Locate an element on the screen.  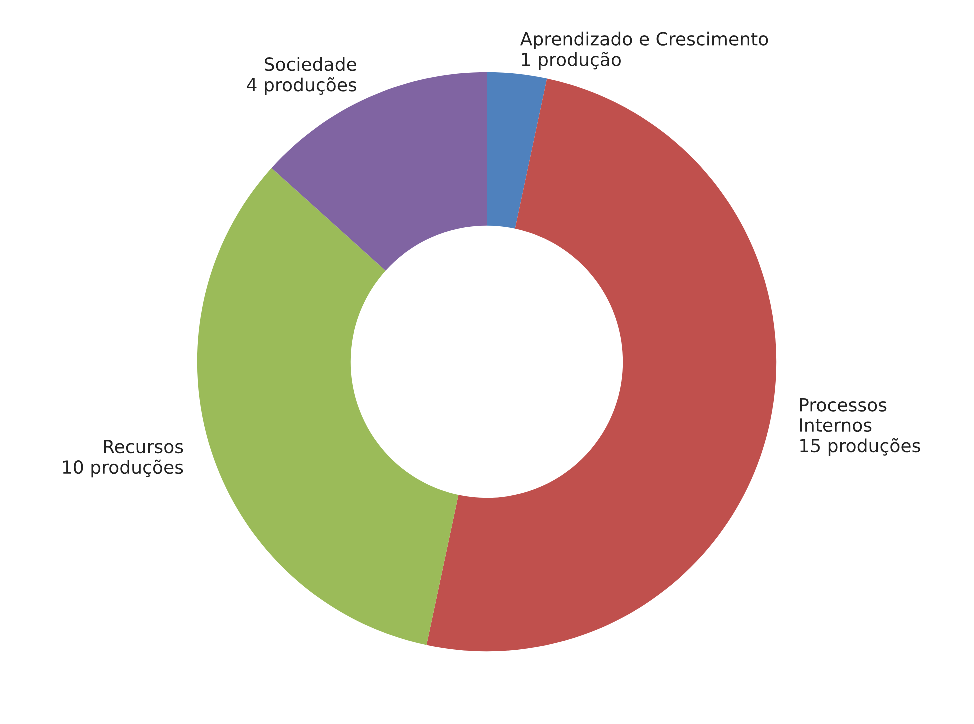
slice-label: Processos Internos is located at coordinates (843, 415).